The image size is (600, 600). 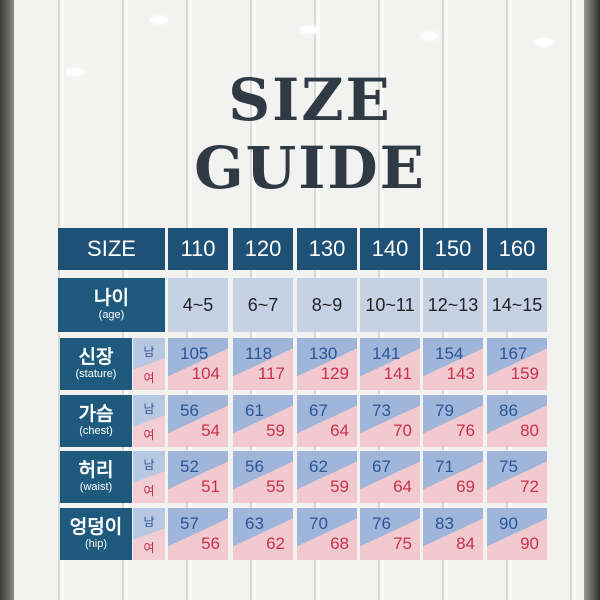 What do you see at coordinates (390, 534) in the screenshot?
I see `measure-cell: 76 75` at bounding box center [390, 534].